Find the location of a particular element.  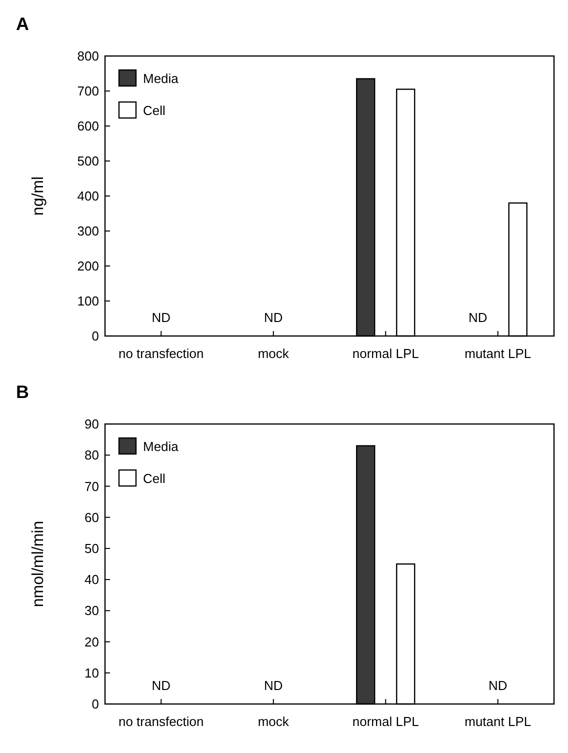

y-axis-title: nmol/ml/min is located at coordinates (38, 564).